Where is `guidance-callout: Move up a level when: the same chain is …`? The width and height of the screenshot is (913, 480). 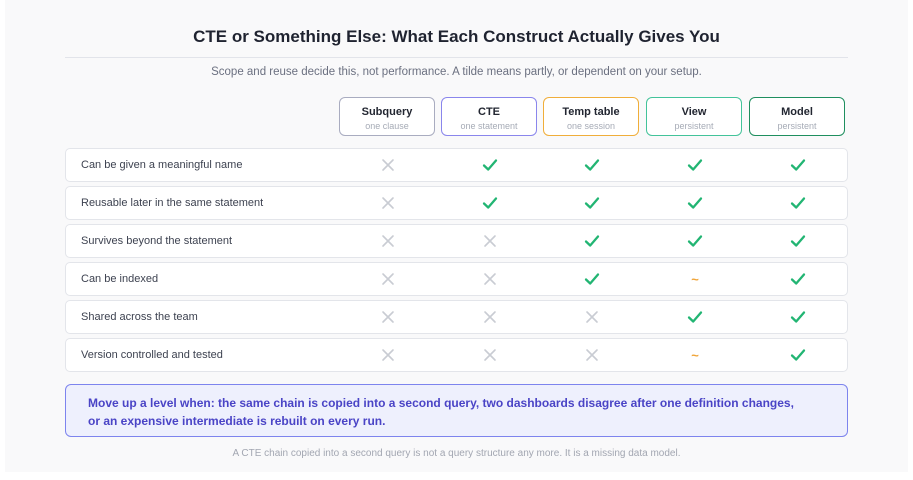 guidance-callout: Move up a level when: the same chain is … is located at coordinates (456, 410).